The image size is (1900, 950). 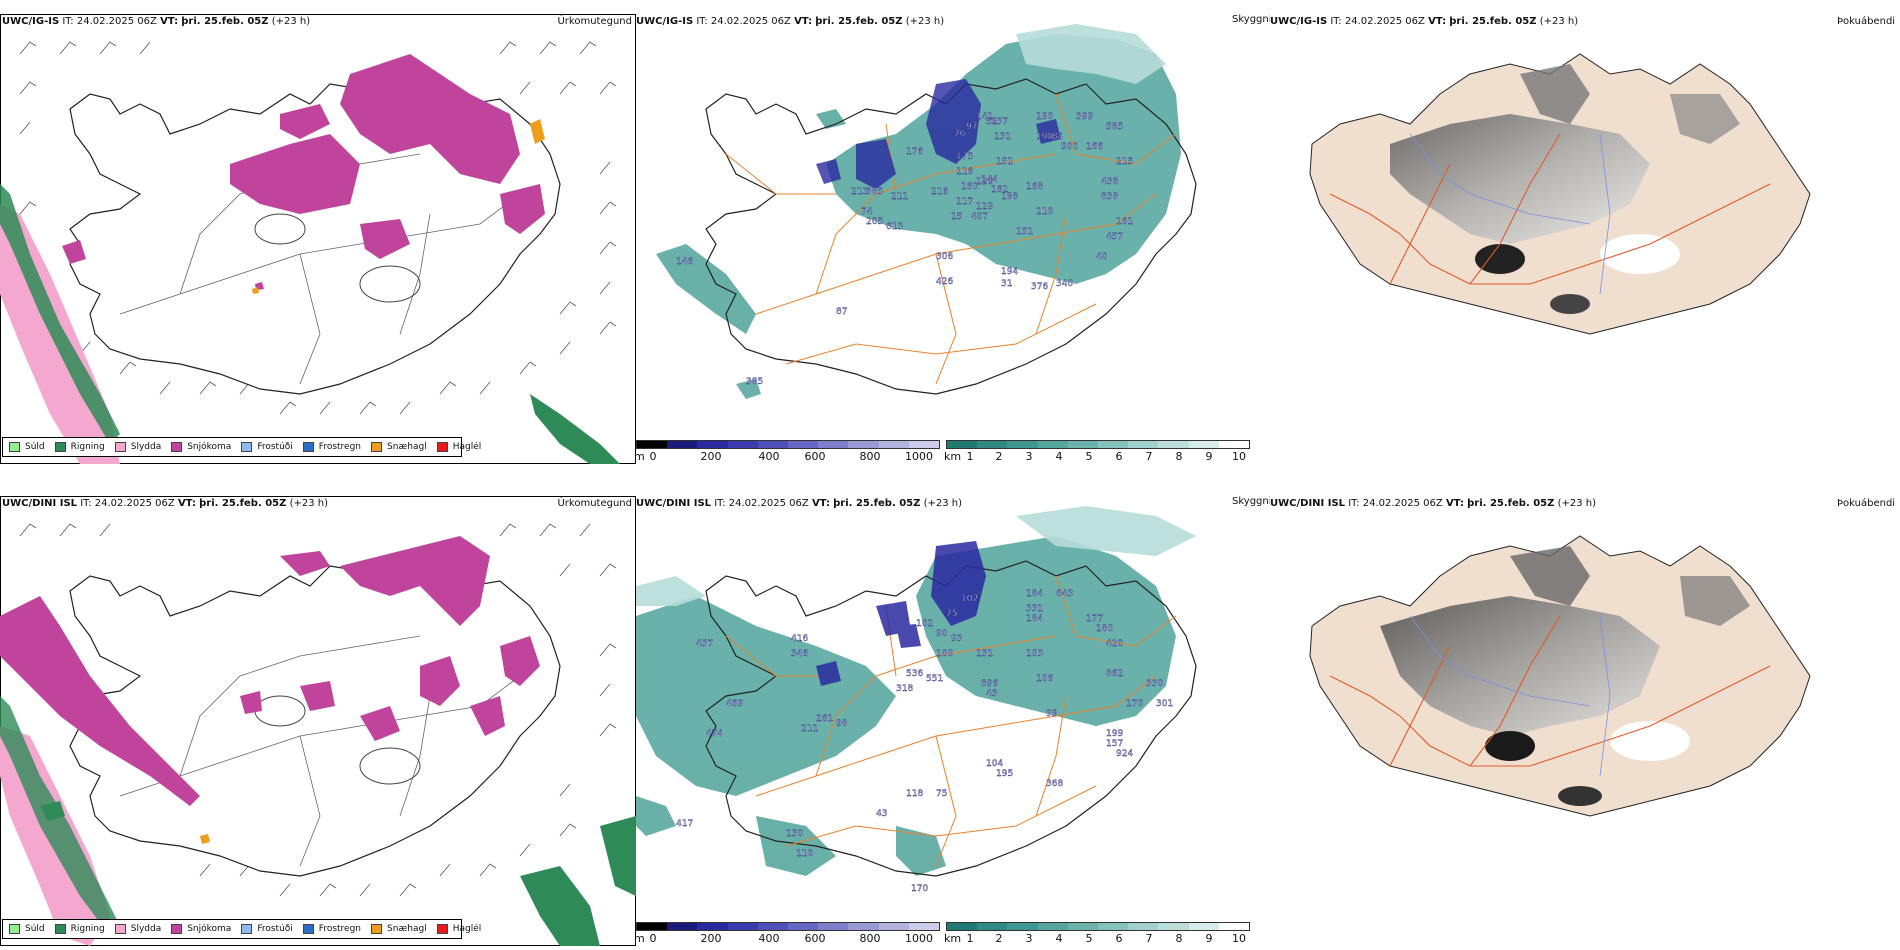 I want to click on cloud-base-value-label: 15, so click(x=956, y=217).